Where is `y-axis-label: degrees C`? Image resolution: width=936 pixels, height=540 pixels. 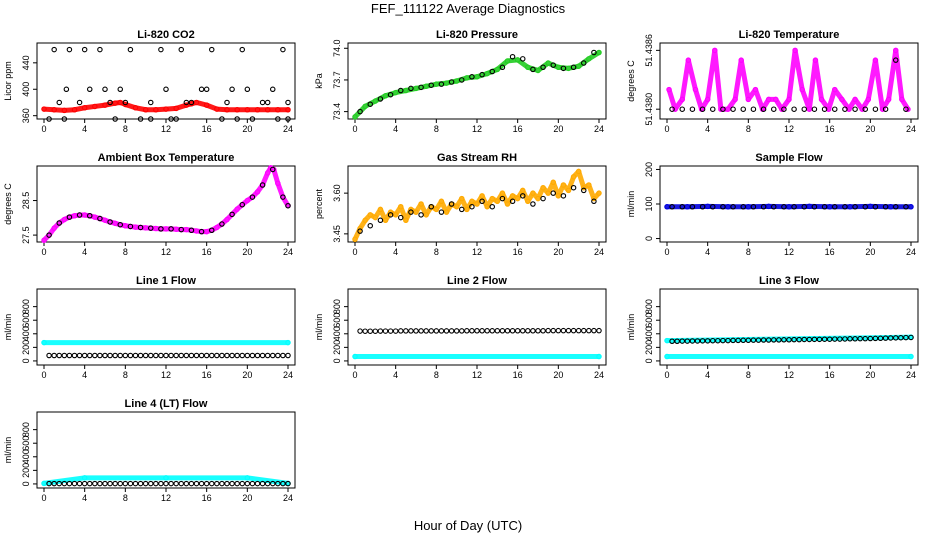 y-axis-label: degrees C is located at coordinates (631, 81).